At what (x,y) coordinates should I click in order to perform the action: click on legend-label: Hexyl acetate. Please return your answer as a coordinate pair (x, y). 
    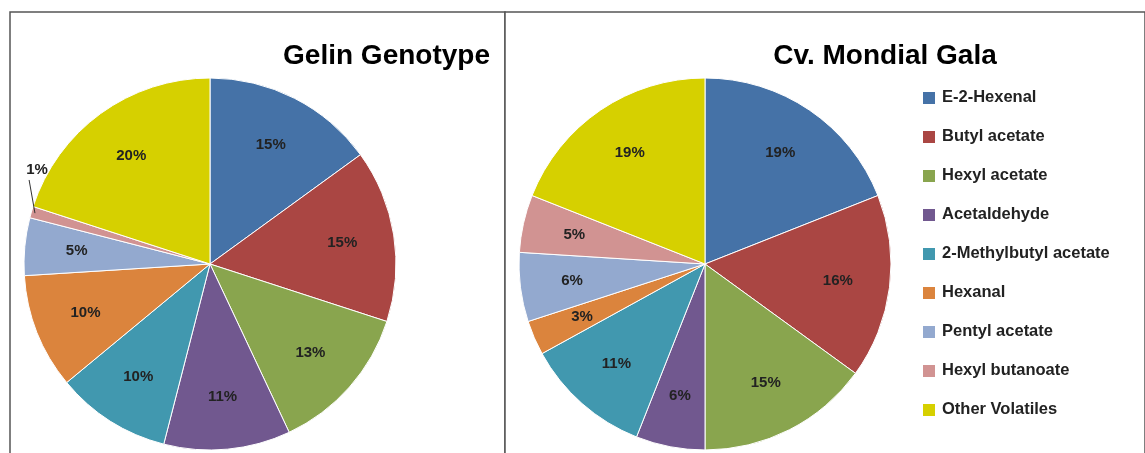
    Looking at the image, I should click on (995, 174).